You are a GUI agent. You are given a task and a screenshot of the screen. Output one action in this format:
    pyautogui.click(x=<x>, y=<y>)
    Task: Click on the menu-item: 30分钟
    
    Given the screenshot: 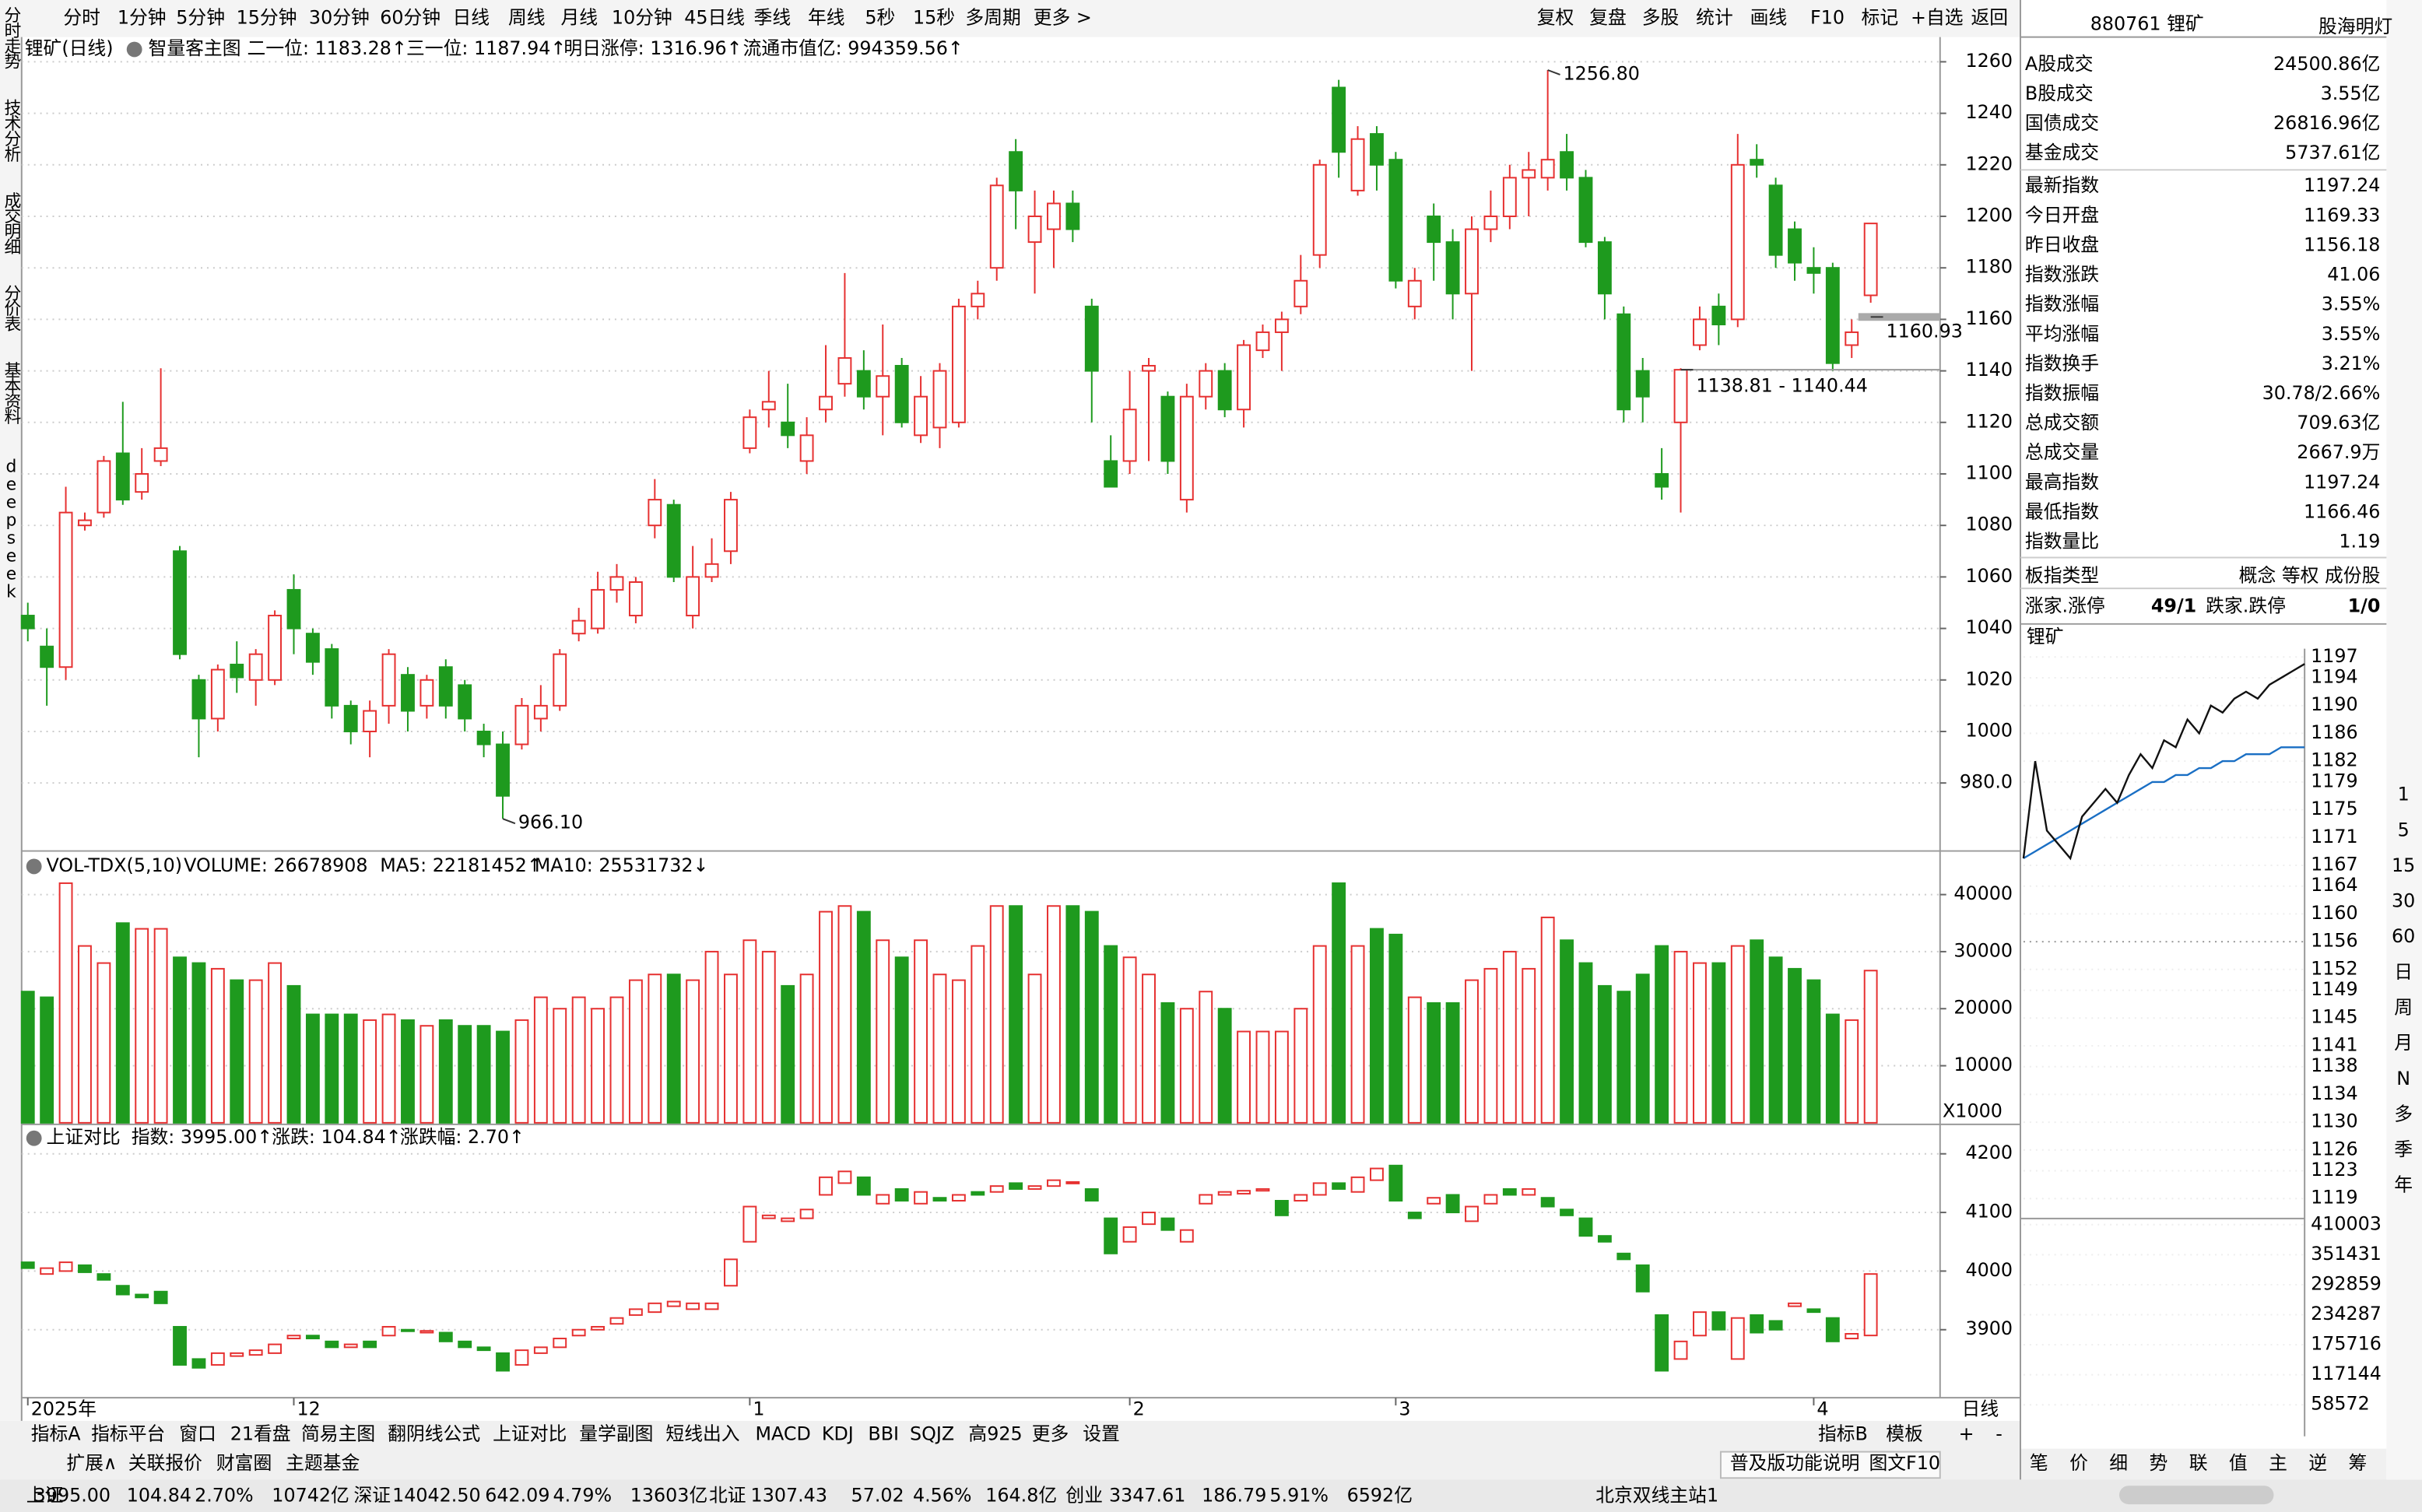 What is the action you would take?
    pyautogui.click(x=339, y=17)
    